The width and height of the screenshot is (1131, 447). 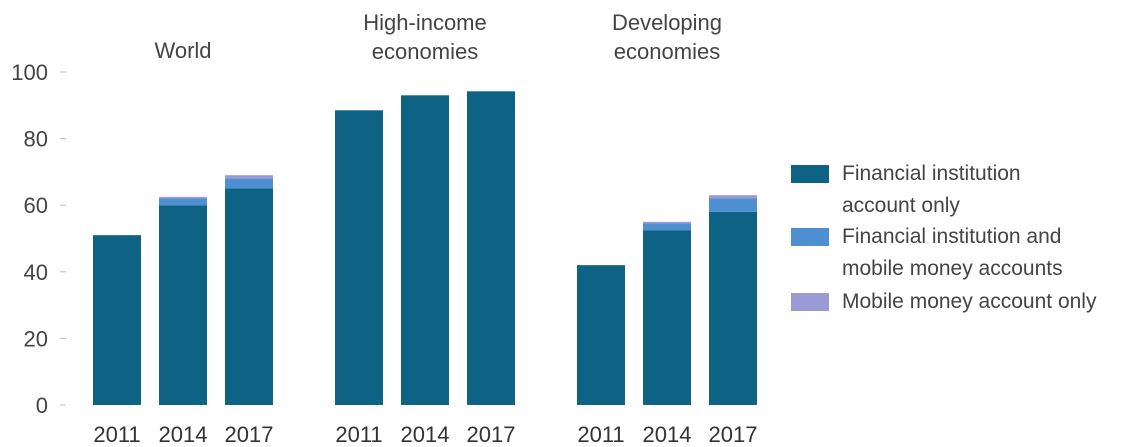 I want to click on group-title: Developing, so click(x=667, y=22).